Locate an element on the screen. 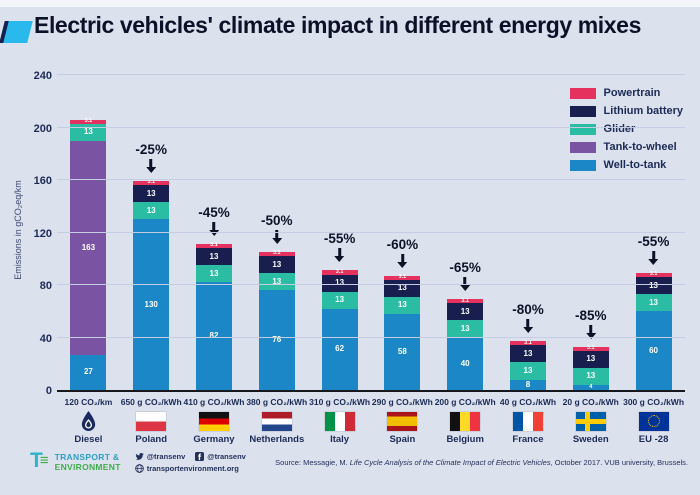 Image resolution: width=700 pixels, height=495 pixels. reduction-annotation-italy: -55% is located at coordinates (339, 247).